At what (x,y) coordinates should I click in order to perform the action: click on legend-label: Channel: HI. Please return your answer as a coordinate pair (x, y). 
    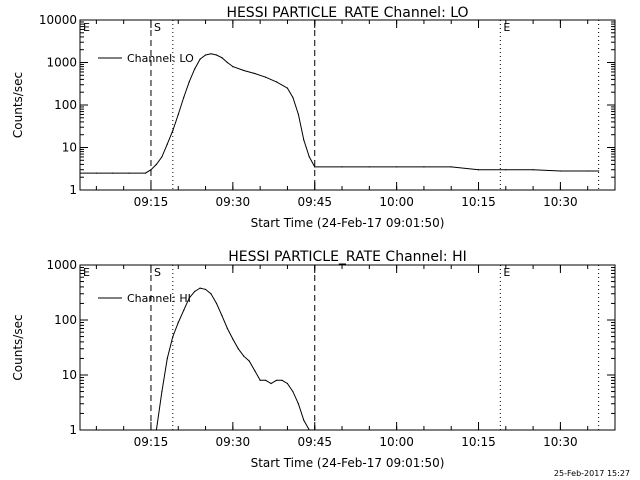
    Looking at the image, I should click on (159, 298).